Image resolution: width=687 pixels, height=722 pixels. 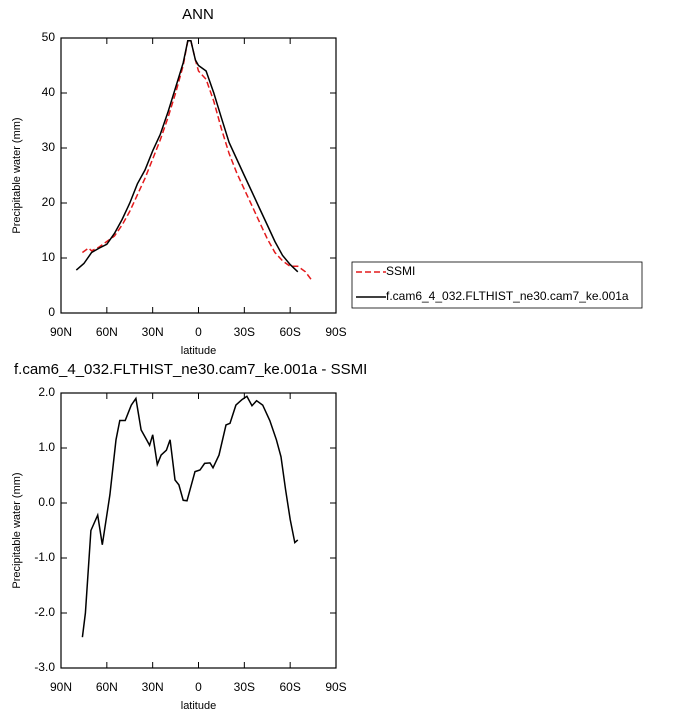 I want to click on legend-box, so click(x=497, y=285).